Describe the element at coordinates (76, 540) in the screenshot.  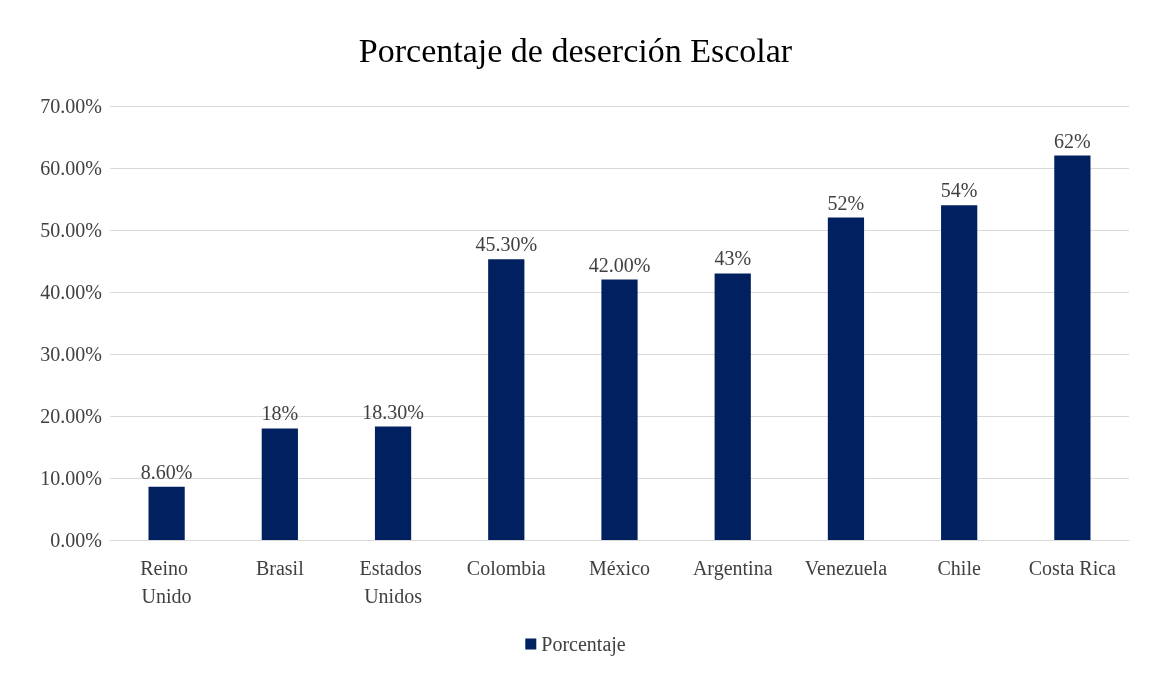
I see `y-tick-label: 0.00%` at that location.